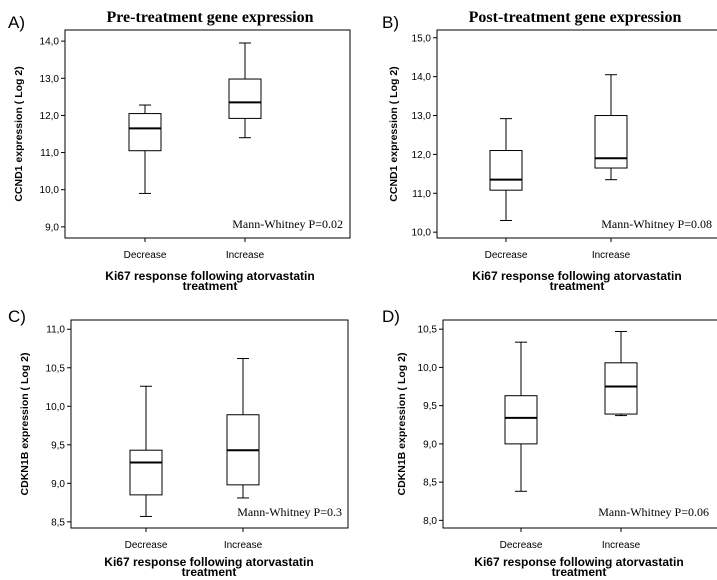  I want to click on annotation: Mann-Whitney P=0.08, so click(656, 224).